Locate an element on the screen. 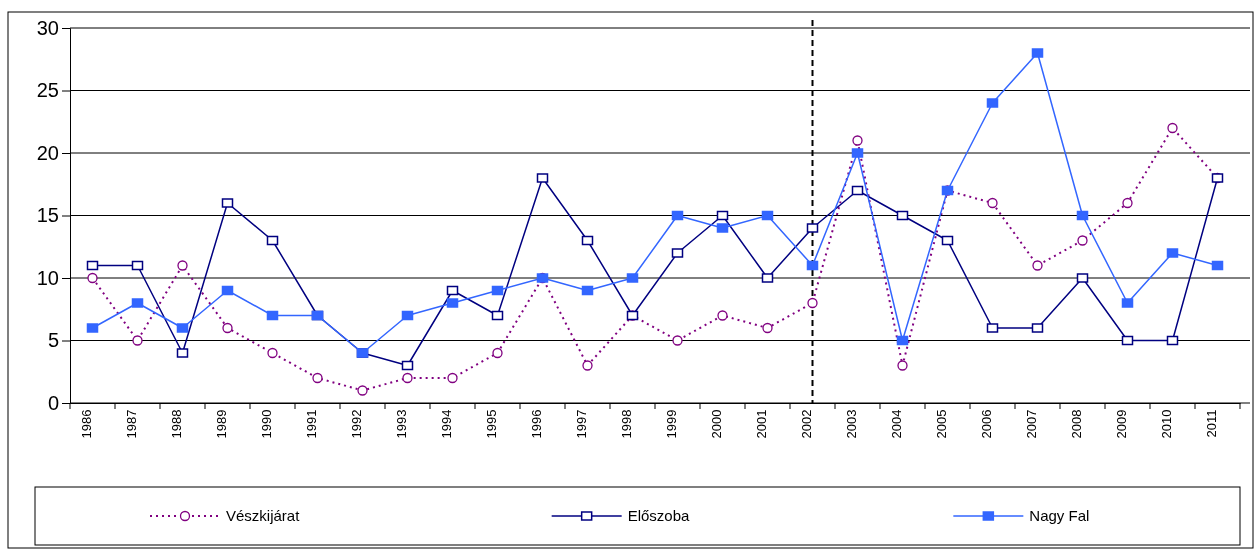 The image size is (1259, 551). x-tick-label: 2003 is located at coordinates (851, 424).